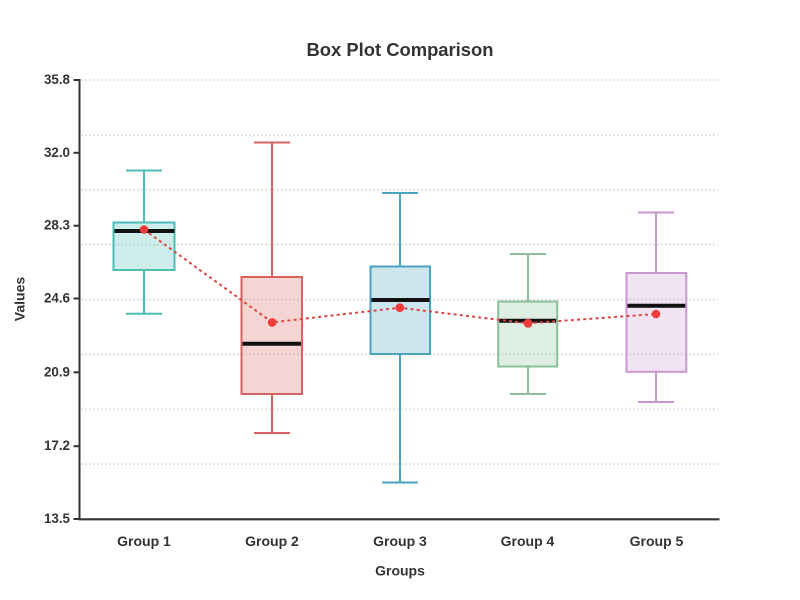 The height and width of the screenshot is (600, 800). Describe the element at coordinates (144, 541) in the screenshot. I see `svg-text: Group 1` at that location.